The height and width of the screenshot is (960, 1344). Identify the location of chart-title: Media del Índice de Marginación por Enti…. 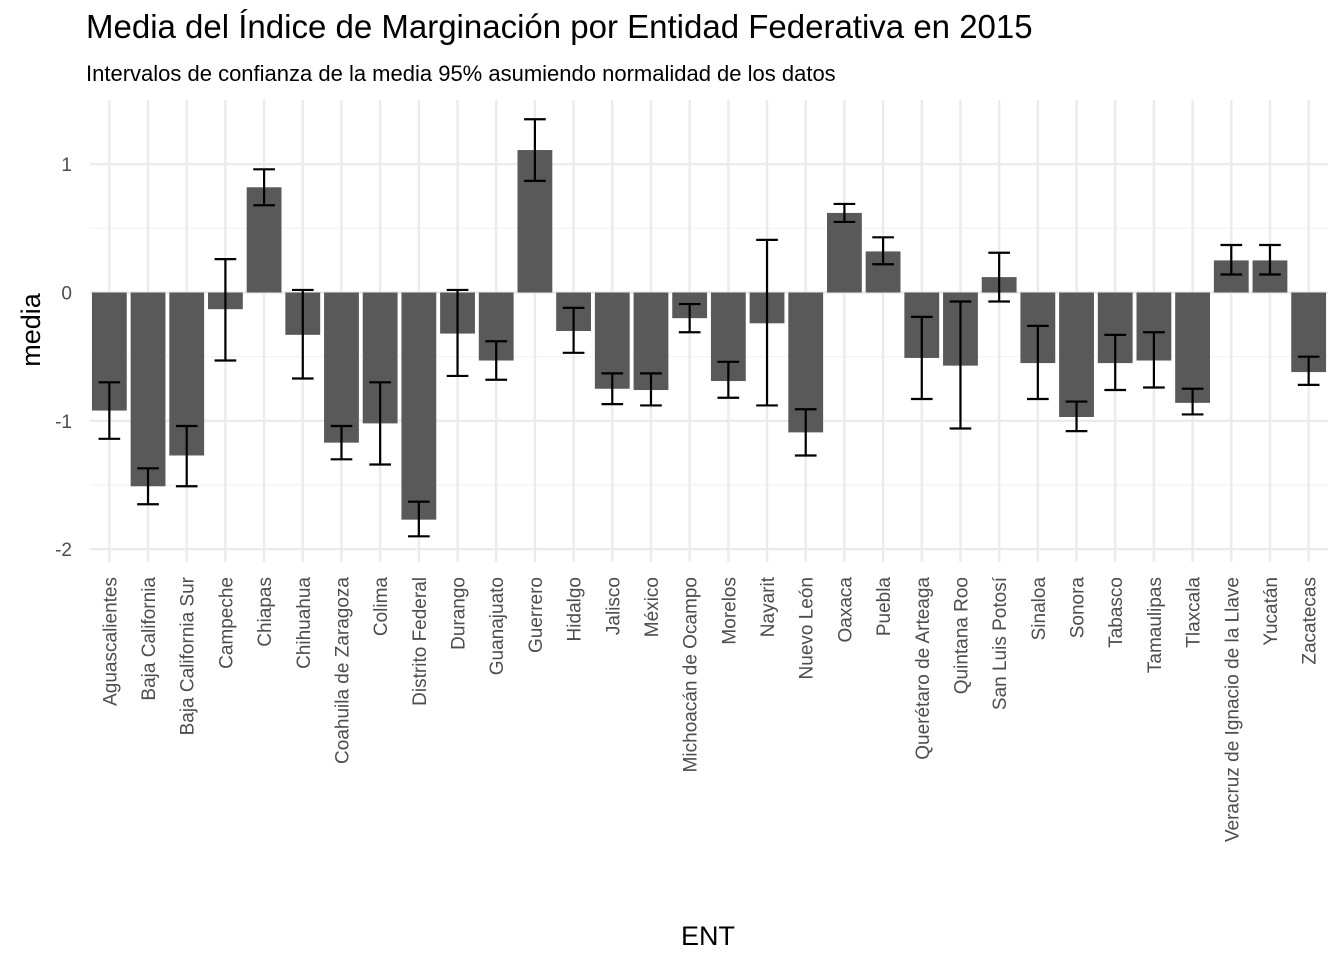
(559, 26).